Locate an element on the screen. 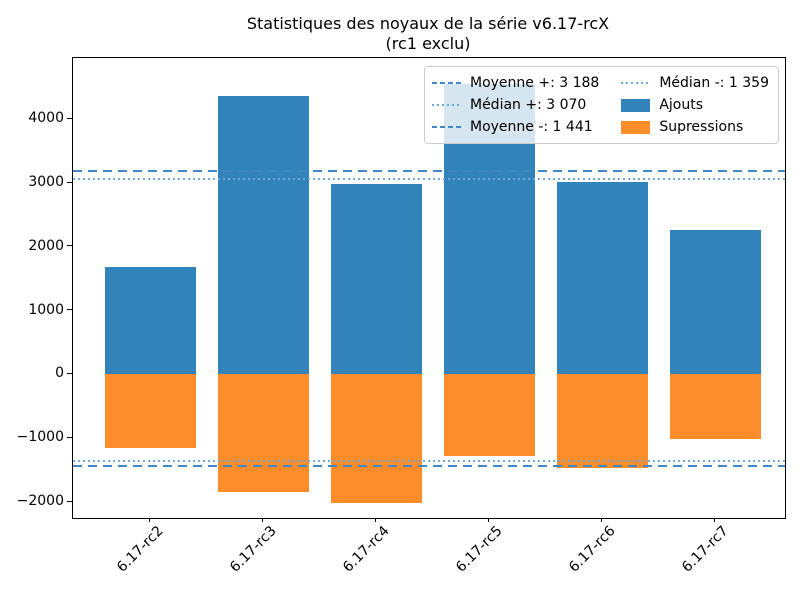 The image size is (800, 600). legend-item: Médian -: 1 359 is located at coordinates (695, 83).